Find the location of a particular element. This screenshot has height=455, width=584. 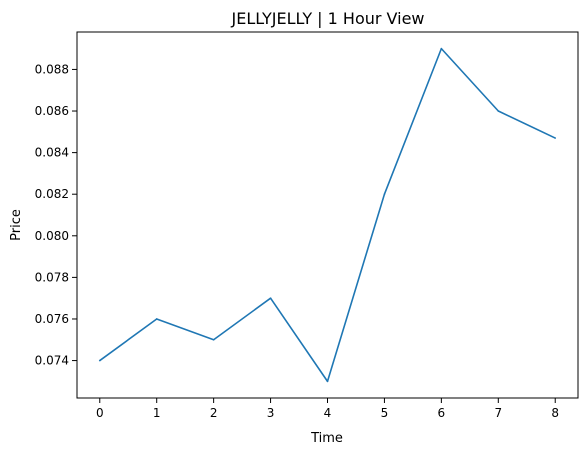

x-axis-ticks: 0 1 2 3 4 5 6 7 8 is located at coordinates (327, 409).